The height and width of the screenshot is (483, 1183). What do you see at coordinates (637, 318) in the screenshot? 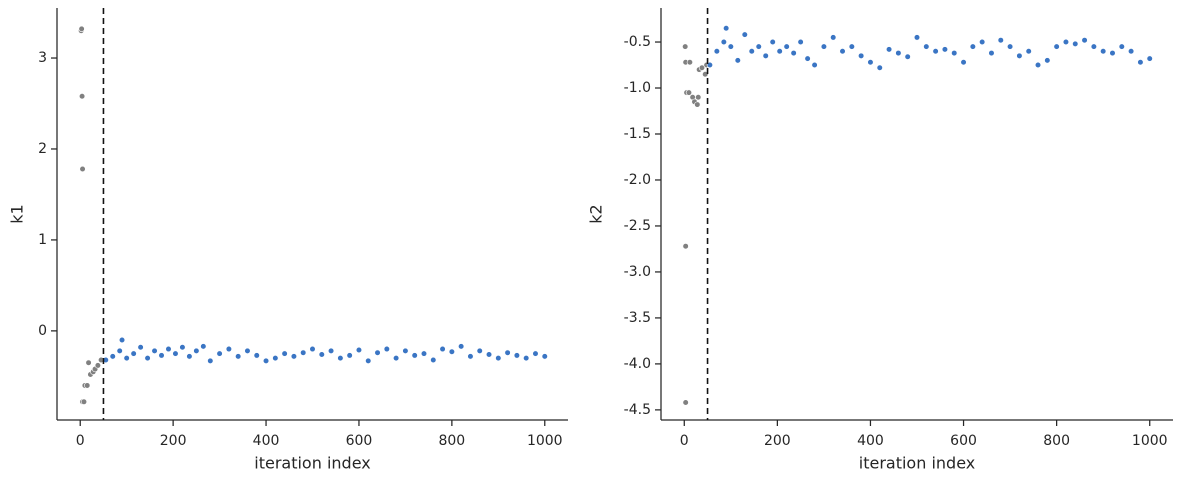
I see `y-tick-label: -3.5` at bounding box center [637, 318].